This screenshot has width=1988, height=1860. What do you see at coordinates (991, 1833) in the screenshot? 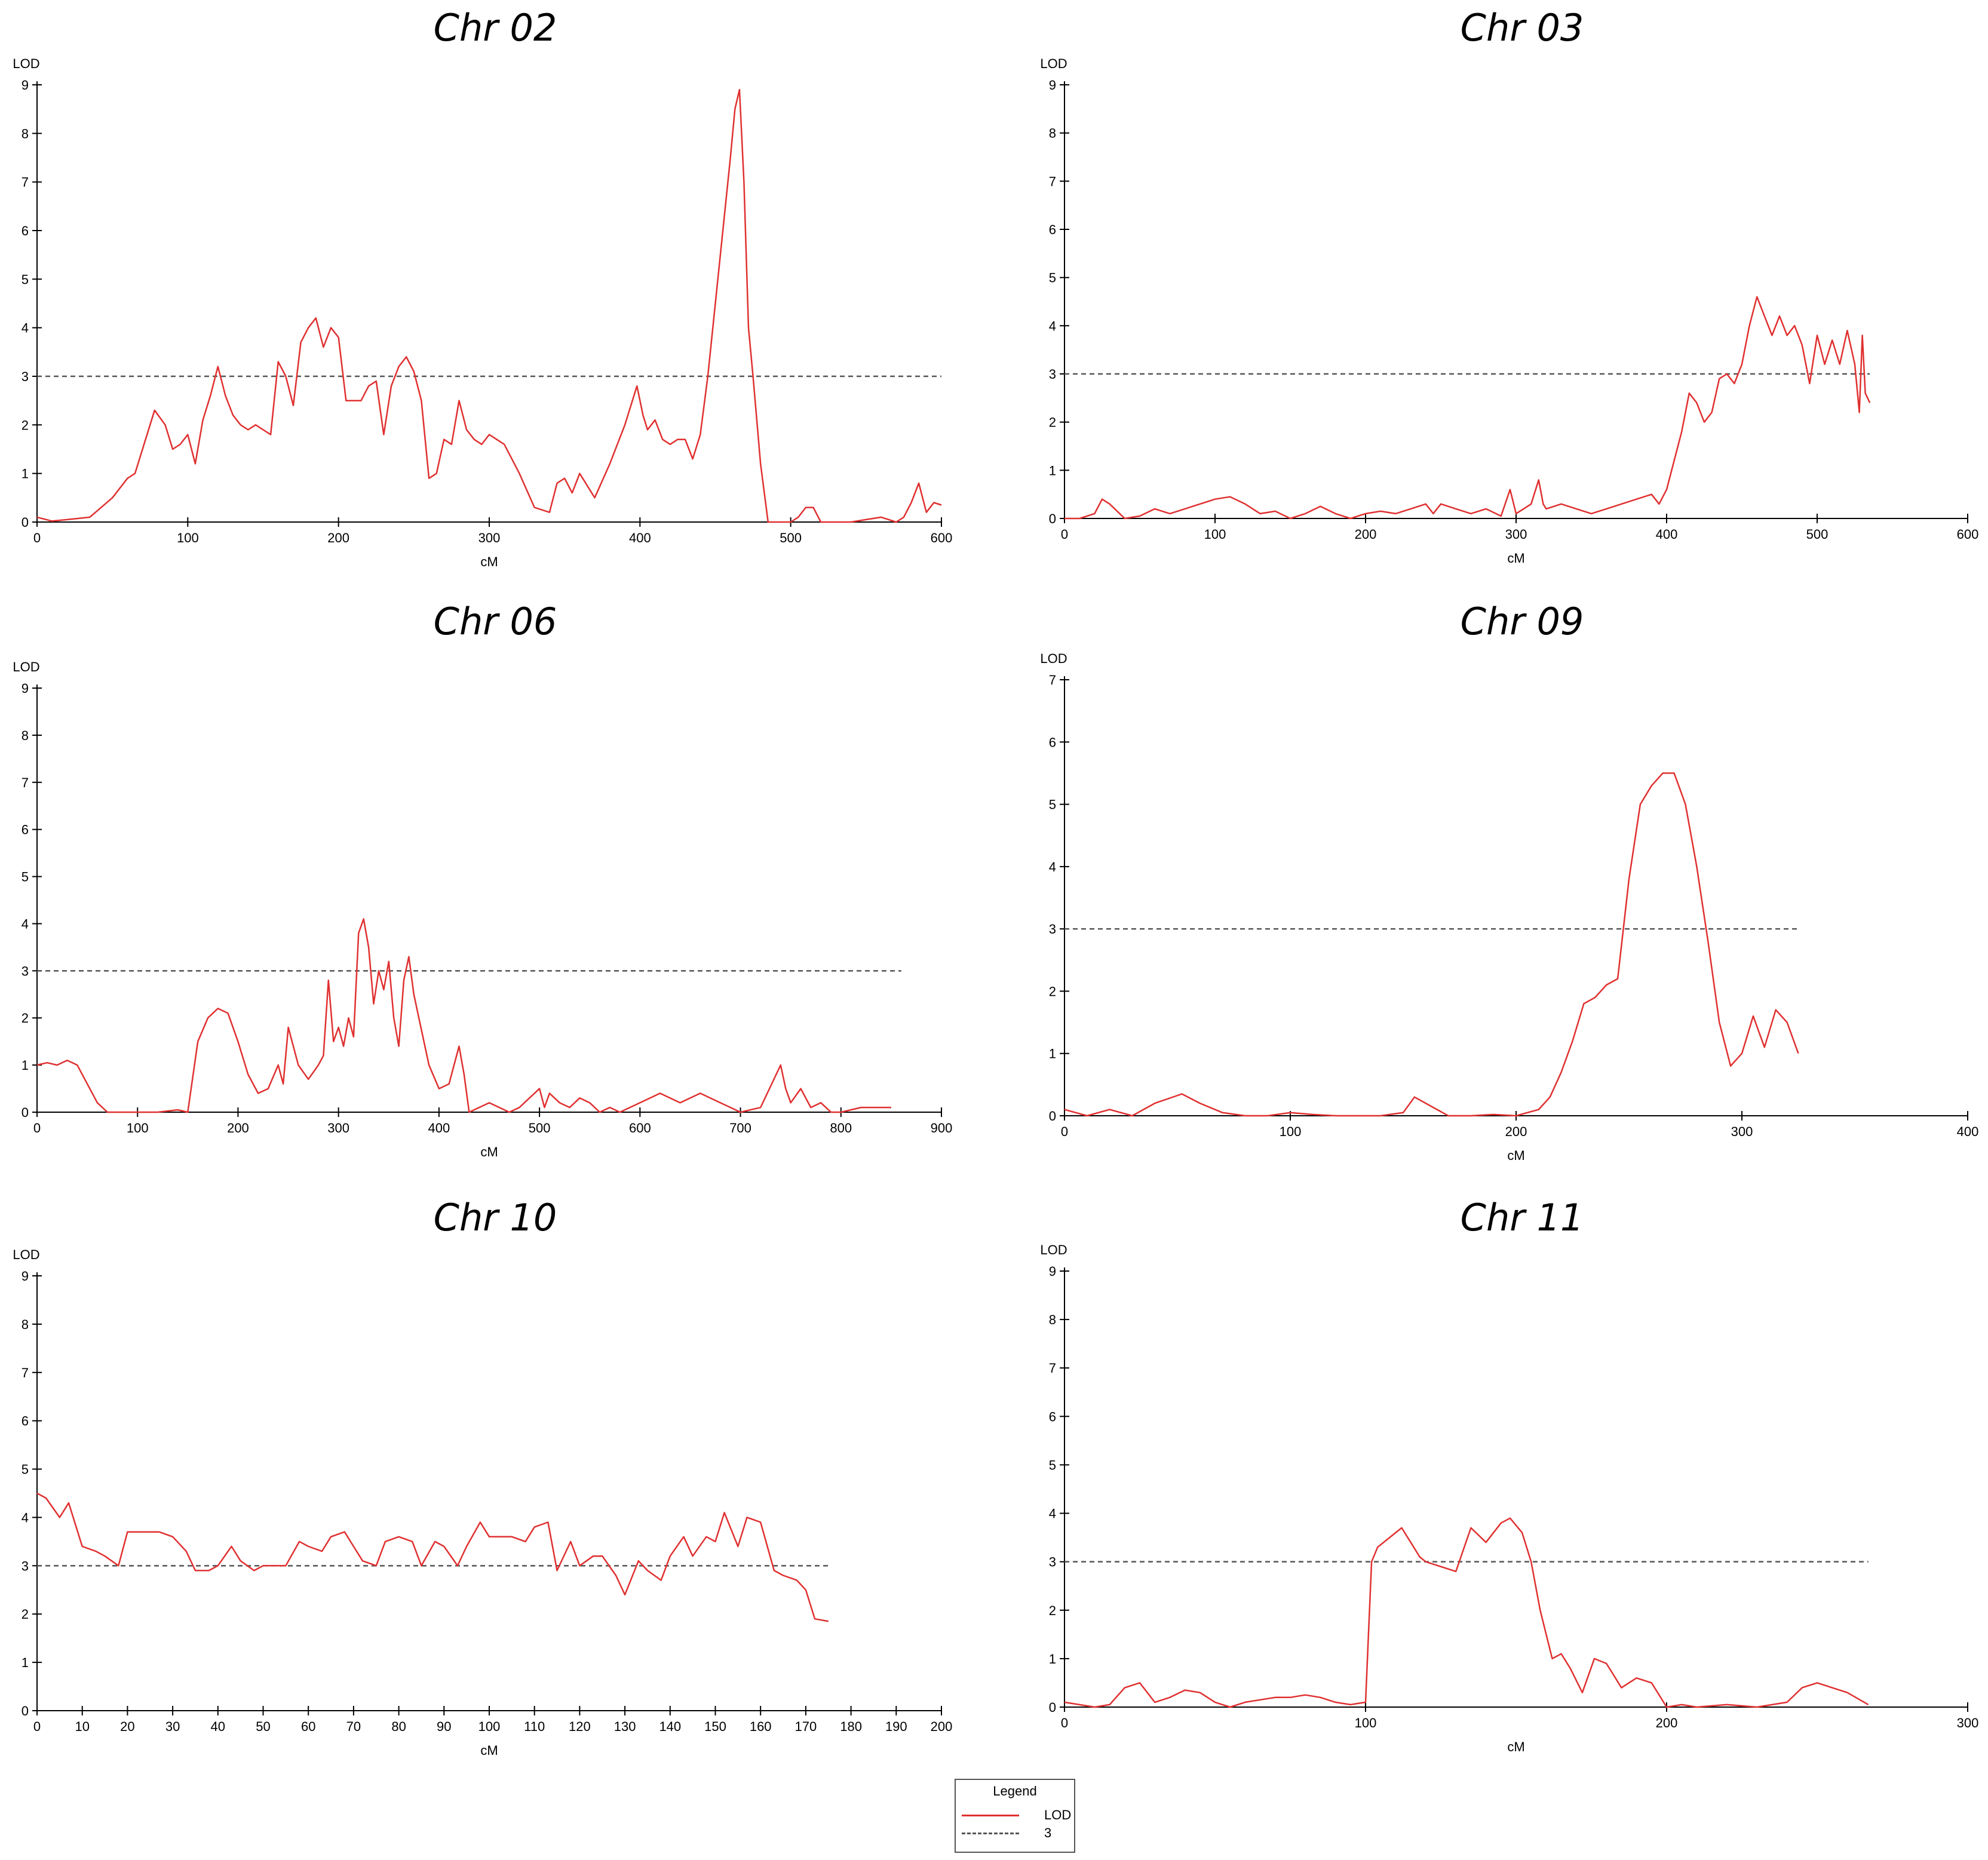
I see `legend-swatch-threshold` at bounding box center [991, 1833].